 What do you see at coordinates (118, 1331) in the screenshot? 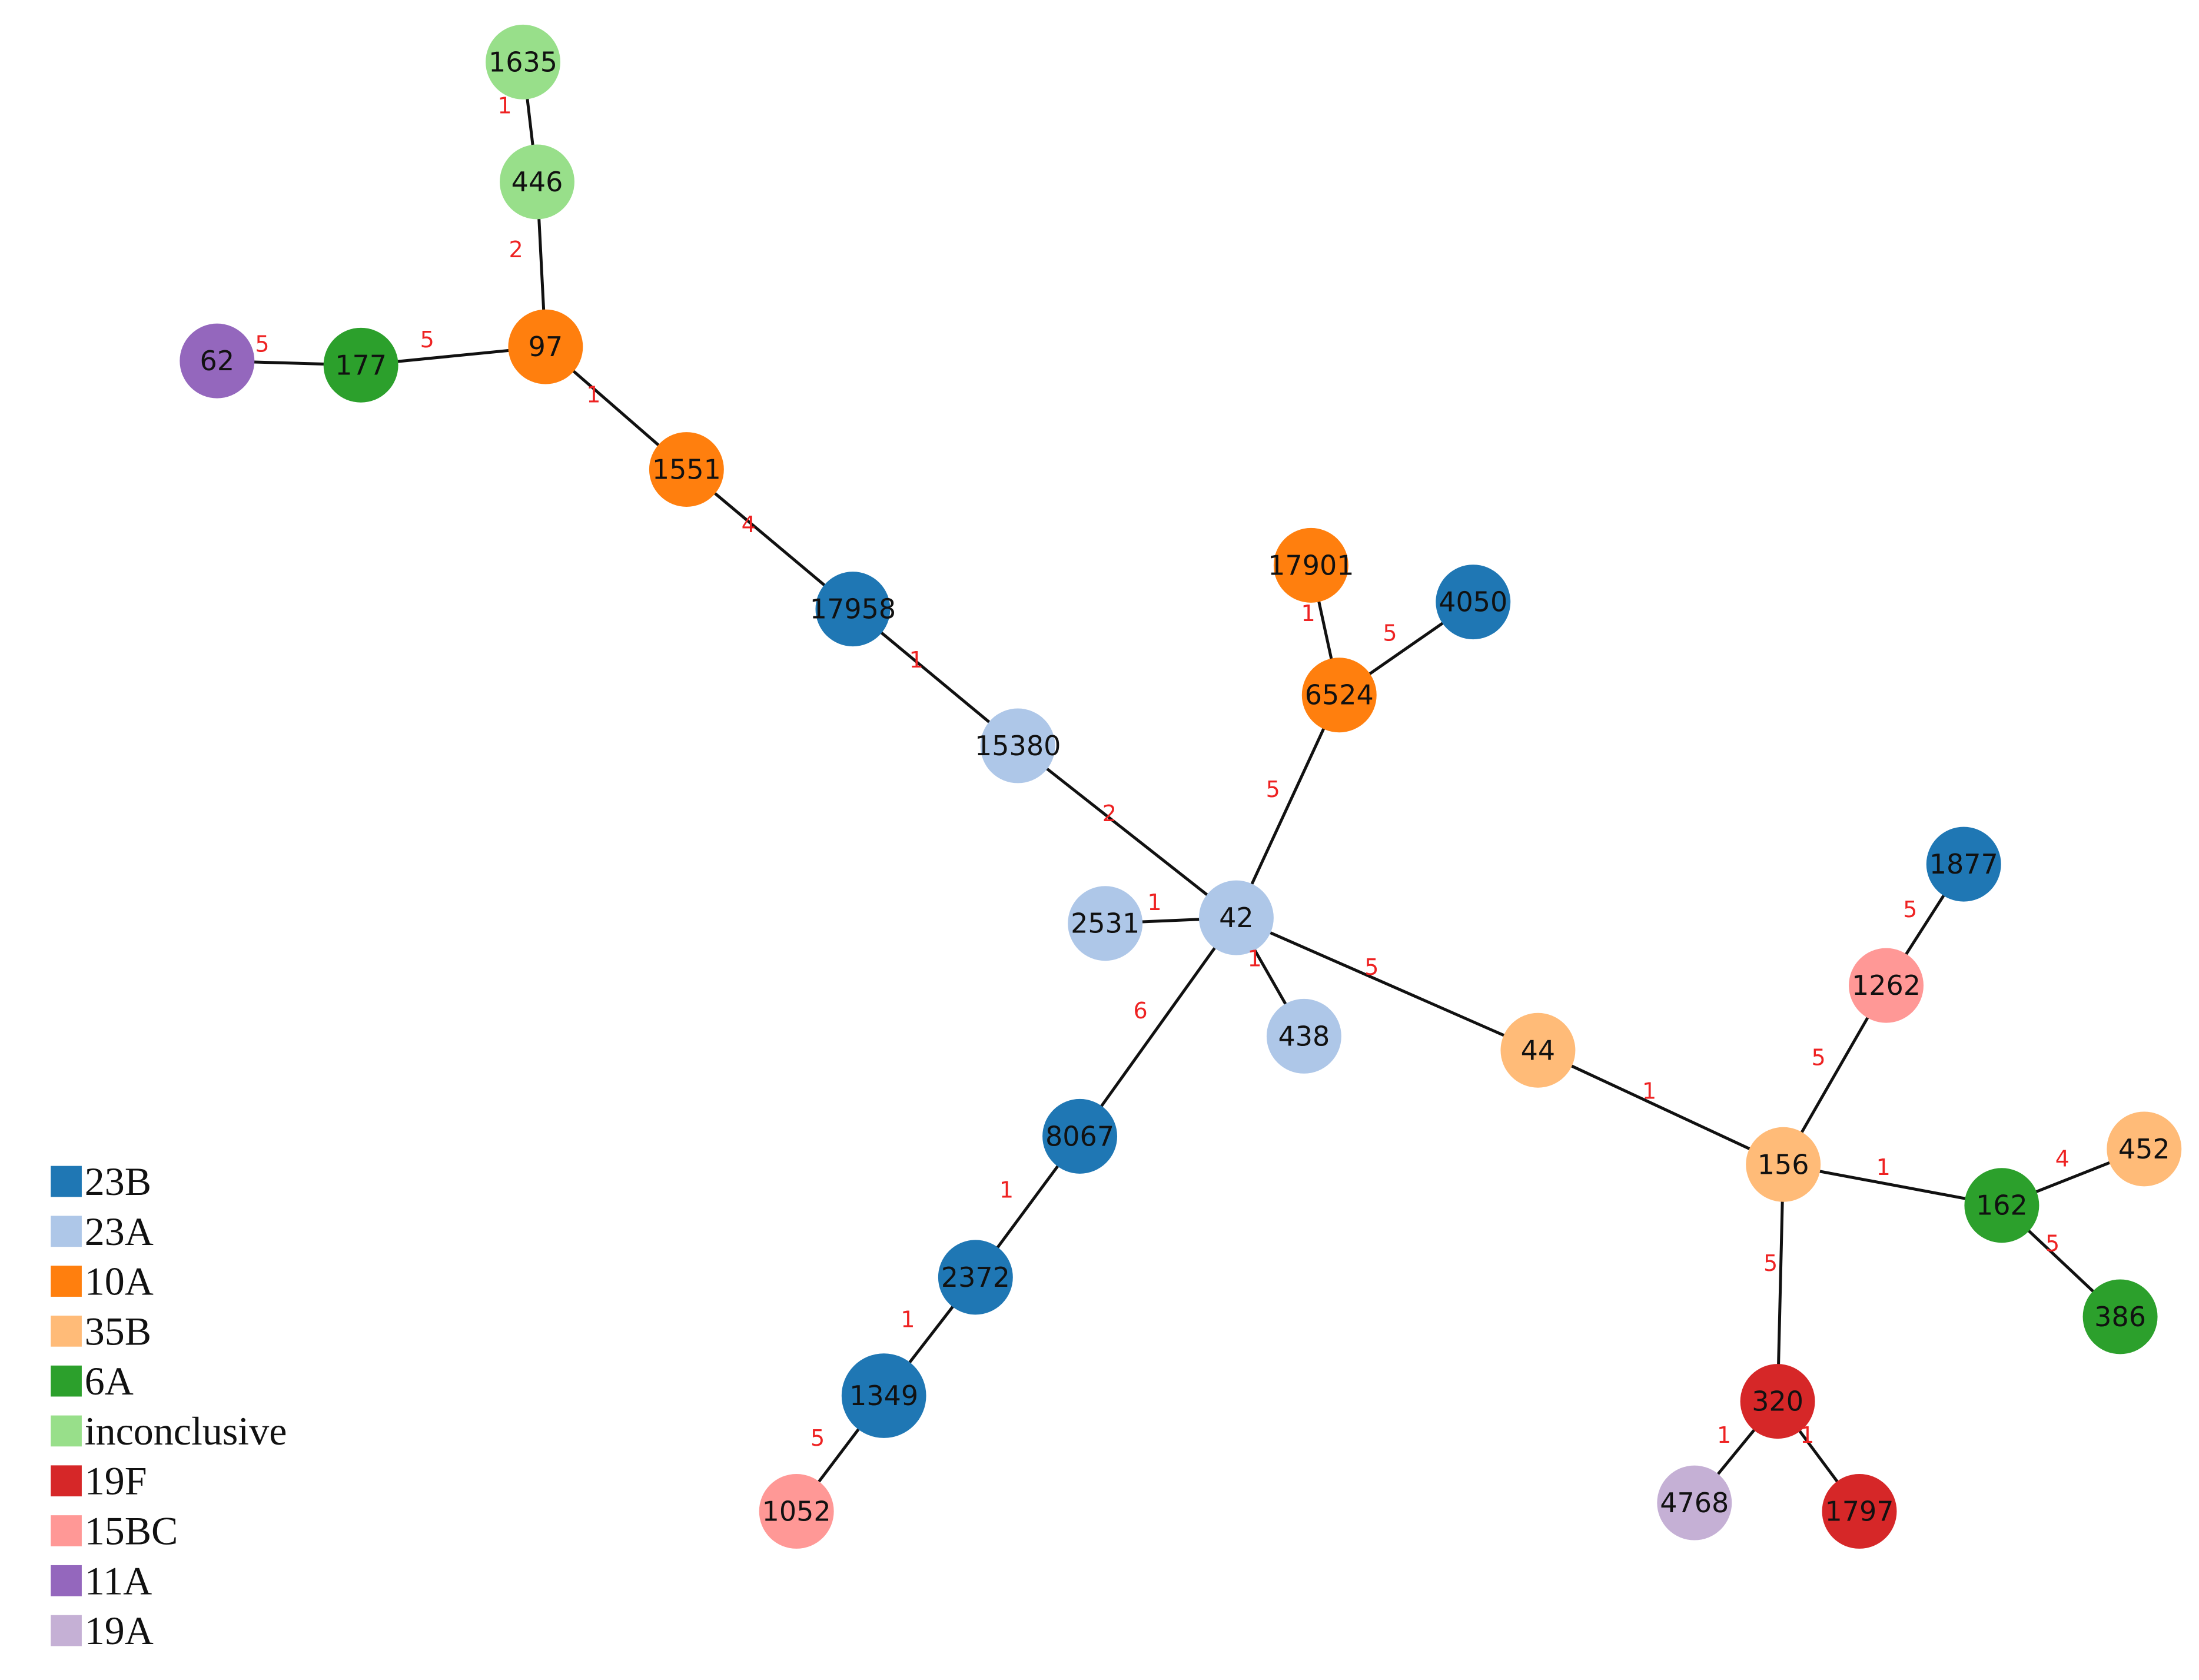
I see `legend-label: 35B` at bounding box center [118, 1331].